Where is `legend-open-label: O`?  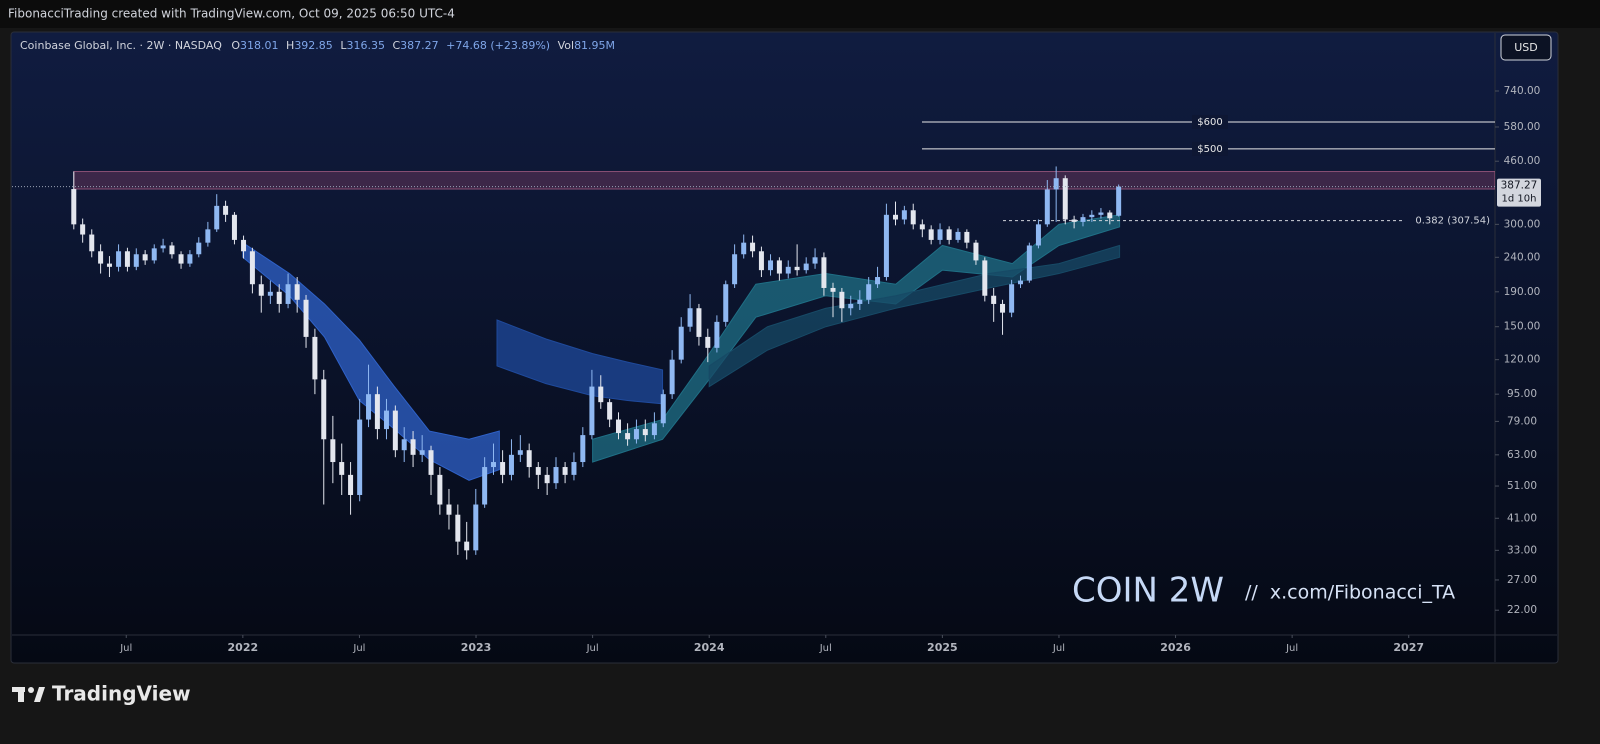 legend-open-label: O is located at coordinates (235, 45).